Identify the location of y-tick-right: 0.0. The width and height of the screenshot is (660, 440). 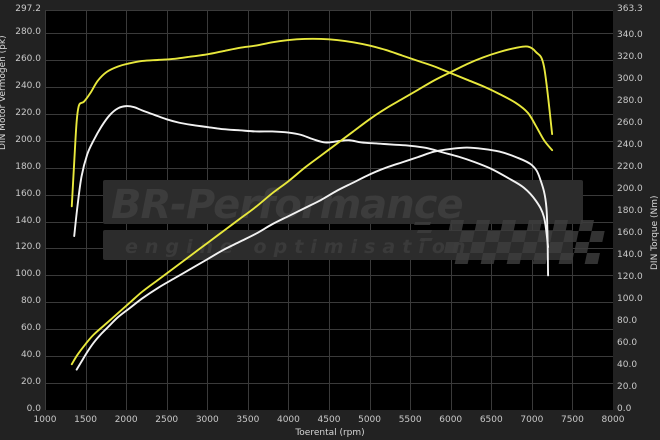
(624, 409).